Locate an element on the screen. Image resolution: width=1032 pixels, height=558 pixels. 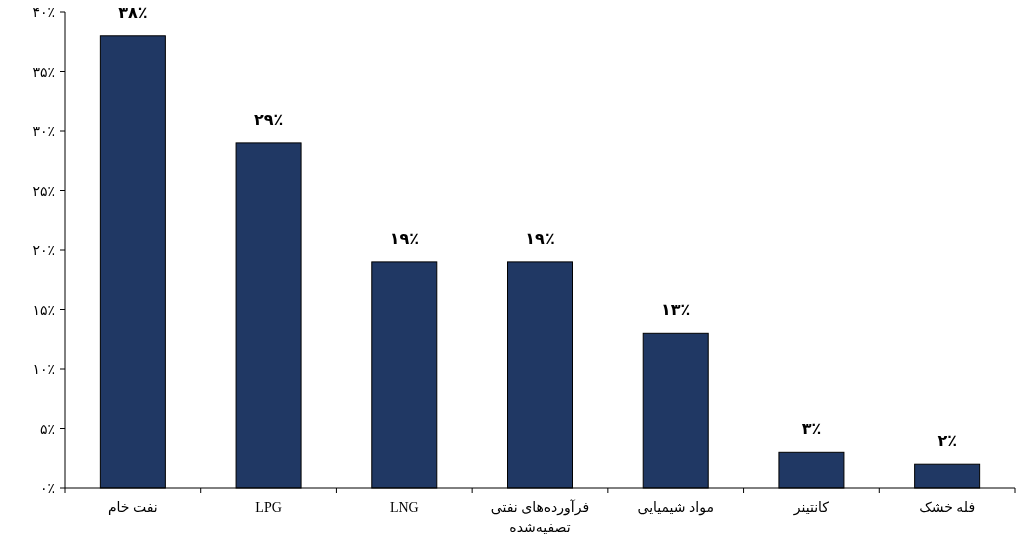
data-label: ۱۳٪ is located at coordinates (676, 310).